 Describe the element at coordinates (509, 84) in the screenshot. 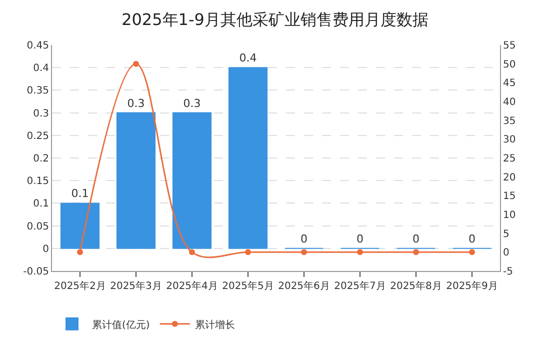

I see `y2-tick-label: 45` at that location.